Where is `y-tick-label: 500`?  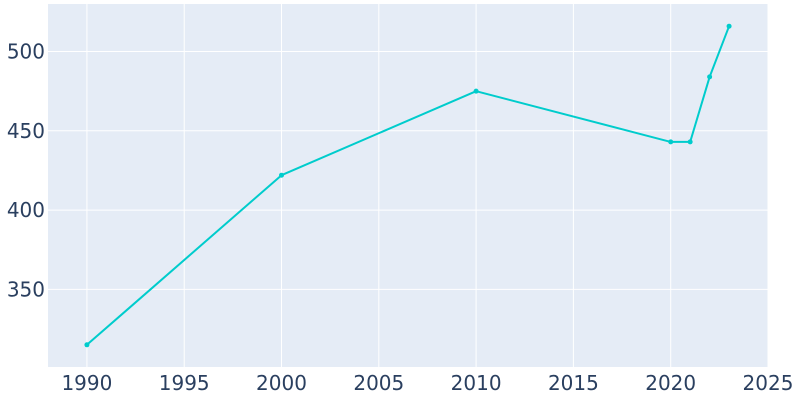 y-tick-label: 500 is located at coordinates (26, 52).